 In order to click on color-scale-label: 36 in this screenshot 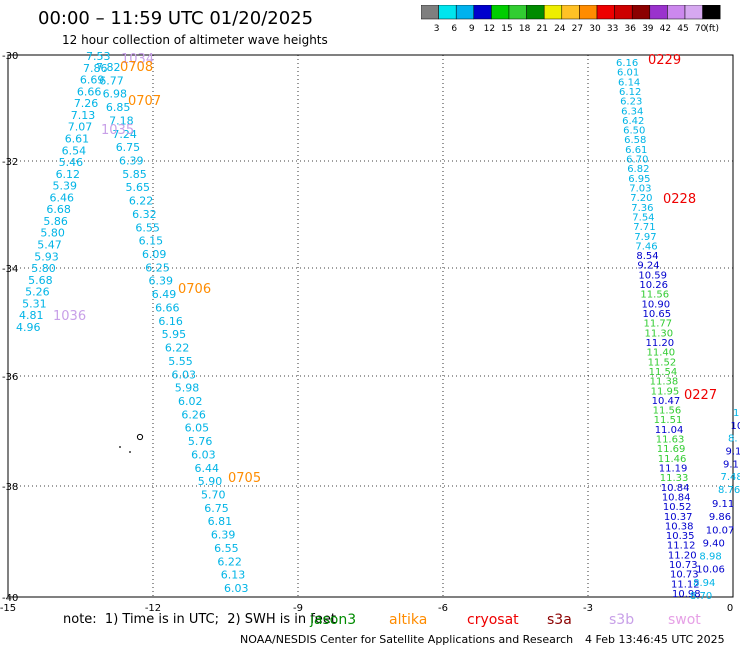, I will do `click(630, 28)`.